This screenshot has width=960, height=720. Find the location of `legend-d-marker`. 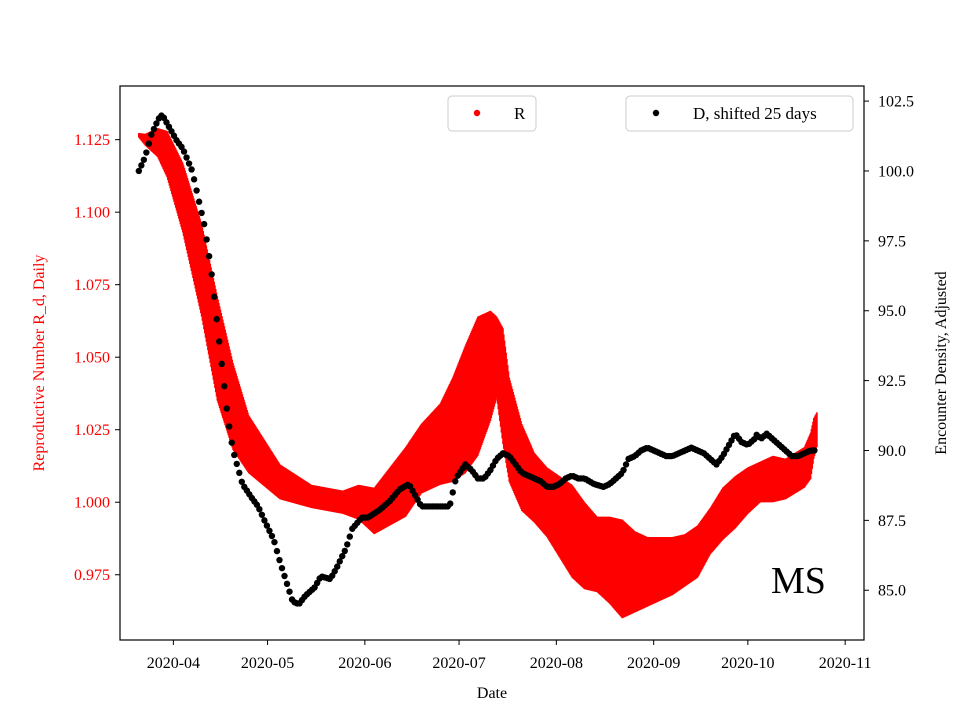

legend-d-marker is located at coordinates (656, 113).